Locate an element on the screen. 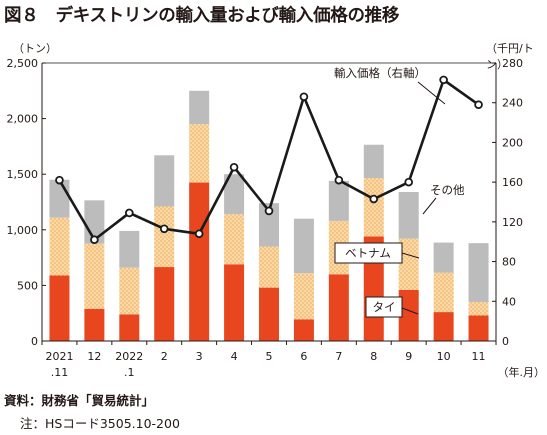 The width and height of the screenshot is (547, 435). right-tick-label: 200 is located at coordinates (512, 142).